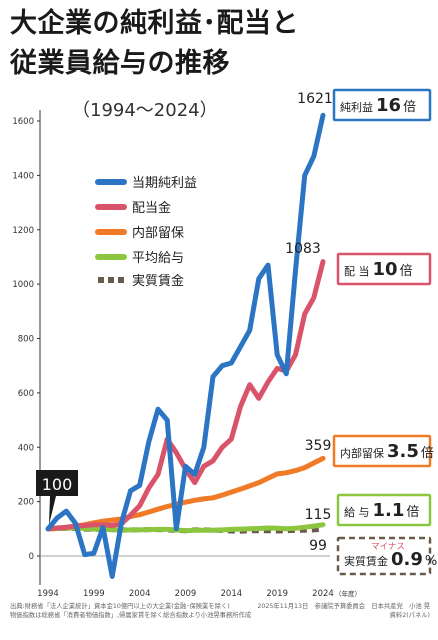  What do you see at coordinates (388, 105) in the screenshot?
I see `callout-value: 16` at bounding box center [388, 105].